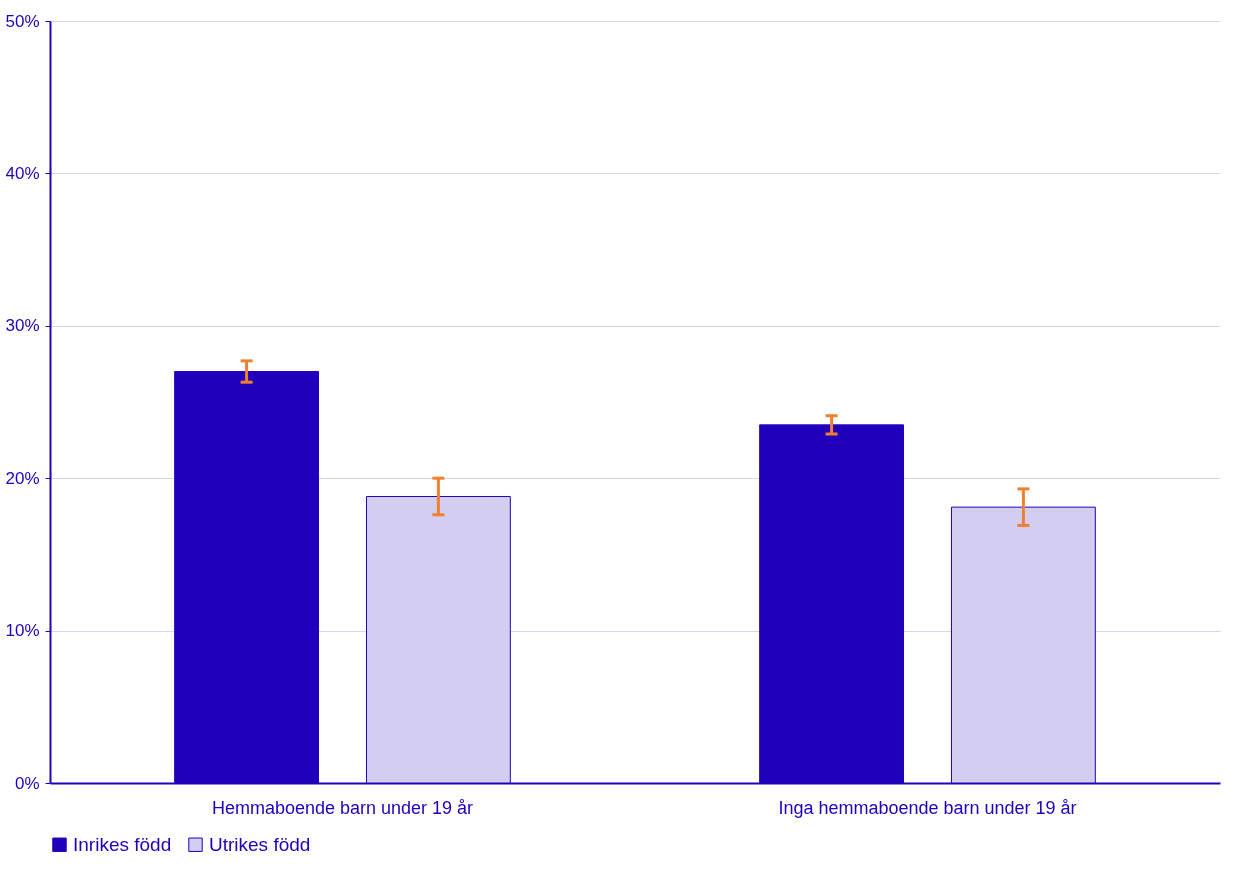 The width and height of the screenshot is (1241, 872). What do you see at coordinates (260, 844) in the screenshot?
I see `legend-label: Utrikes född` at bounding box center [260, 844].